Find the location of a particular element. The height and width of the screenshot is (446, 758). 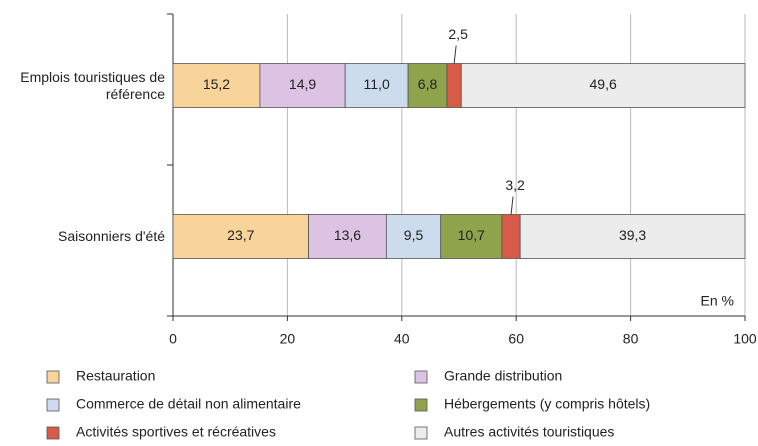

legend-label: Commerce de détail non alimentaire is located at coordinates (188, 404).